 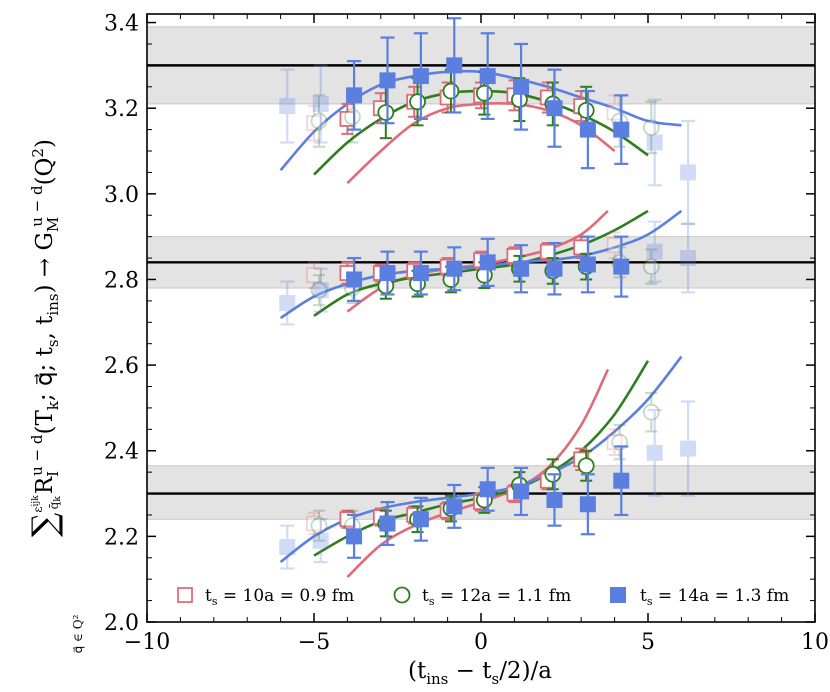 What do you see at coordinates (121, 195) in the screenshot?
I see `y-tick-label-5: 3.0` at bounding box center [121, 195].